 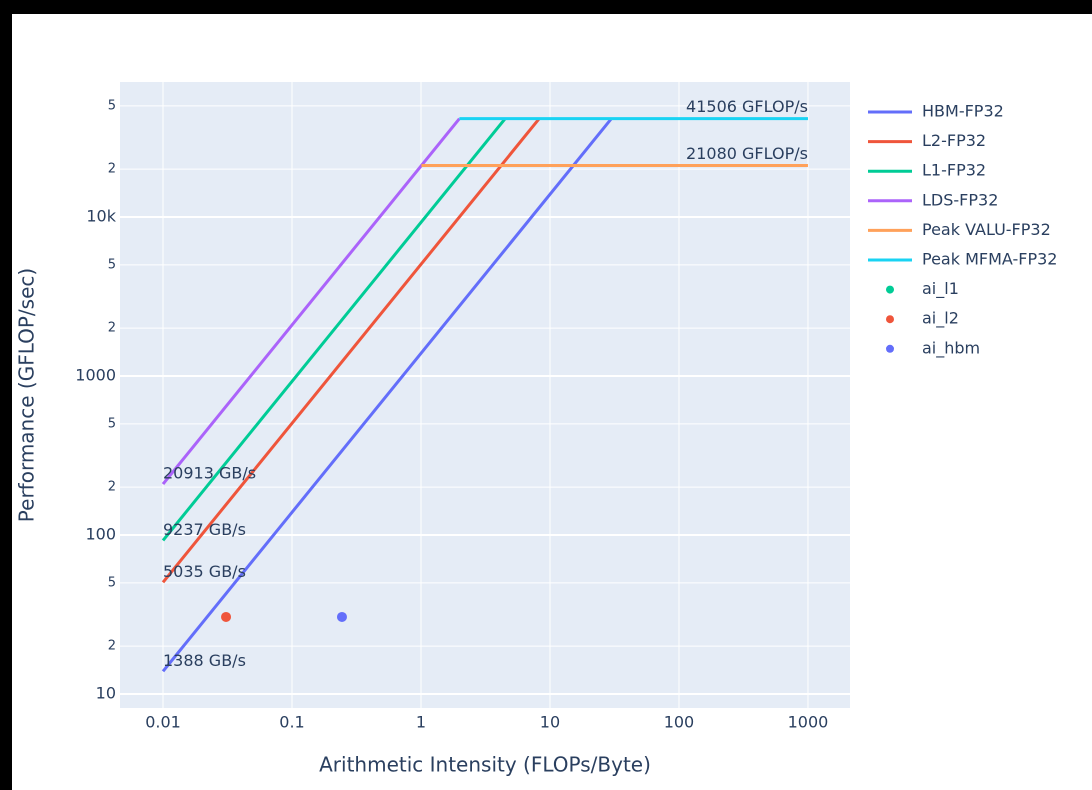 What do you see at coordinates (954, 170) in the screenshot?
I see `legend-label: L1-FP32` at bounding box center [954, 170].